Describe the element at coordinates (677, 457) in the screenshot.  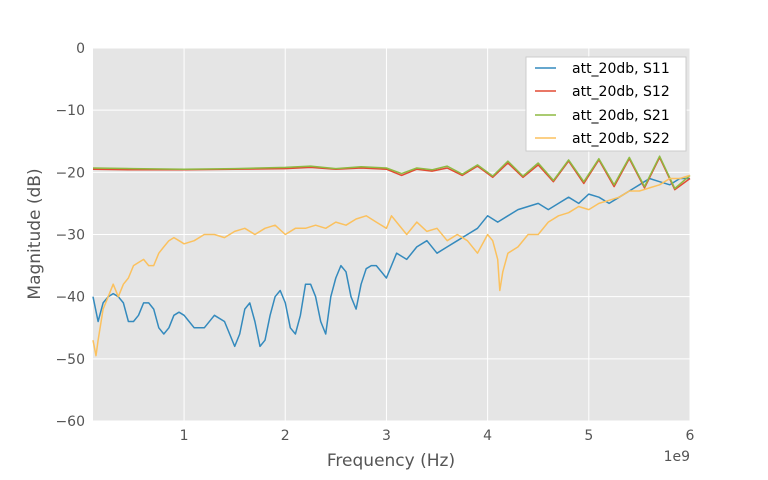
I see `x-offset-text: 1e9` at that location.